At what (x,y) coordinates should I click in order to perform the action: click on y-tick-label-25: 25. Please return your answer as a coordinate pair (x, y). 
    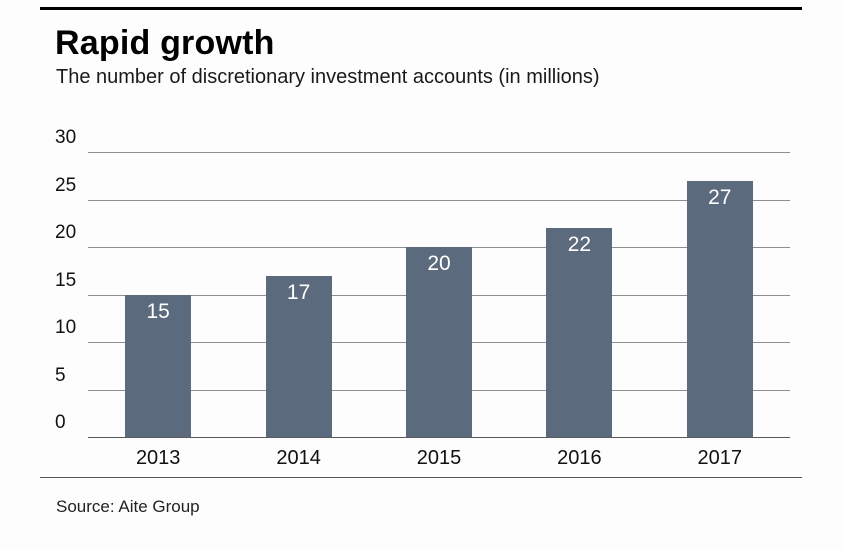
    Looking at the image, I should click on (66, 185).